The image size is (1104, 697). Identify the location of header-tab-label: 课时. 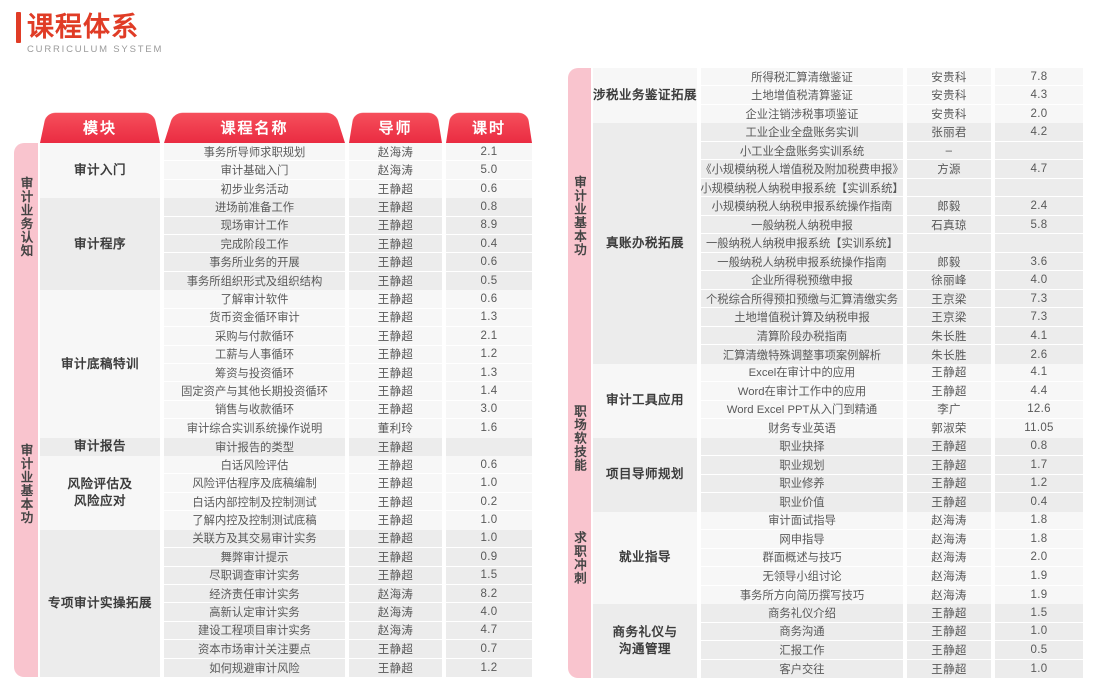
(488, 128).